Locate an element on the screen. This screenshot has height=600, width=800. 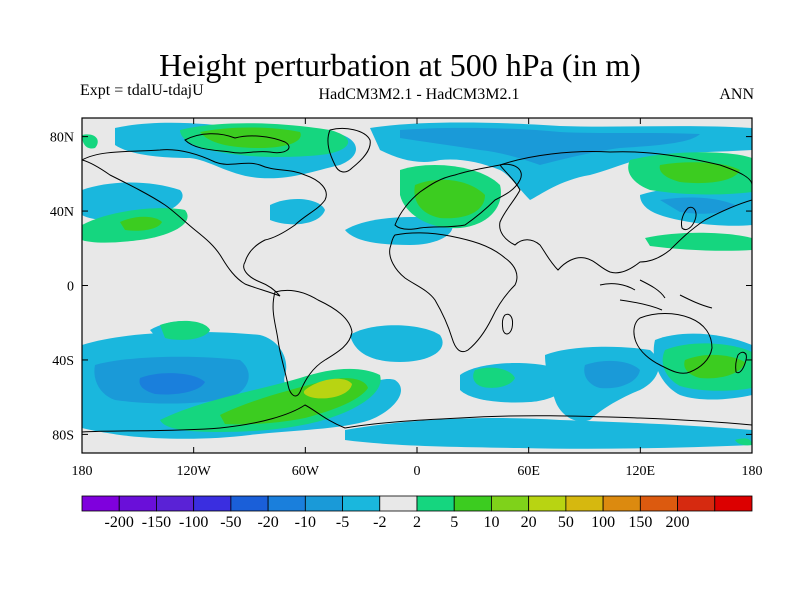
lat-tick-label: 80N is located at coordinates (62, 138).